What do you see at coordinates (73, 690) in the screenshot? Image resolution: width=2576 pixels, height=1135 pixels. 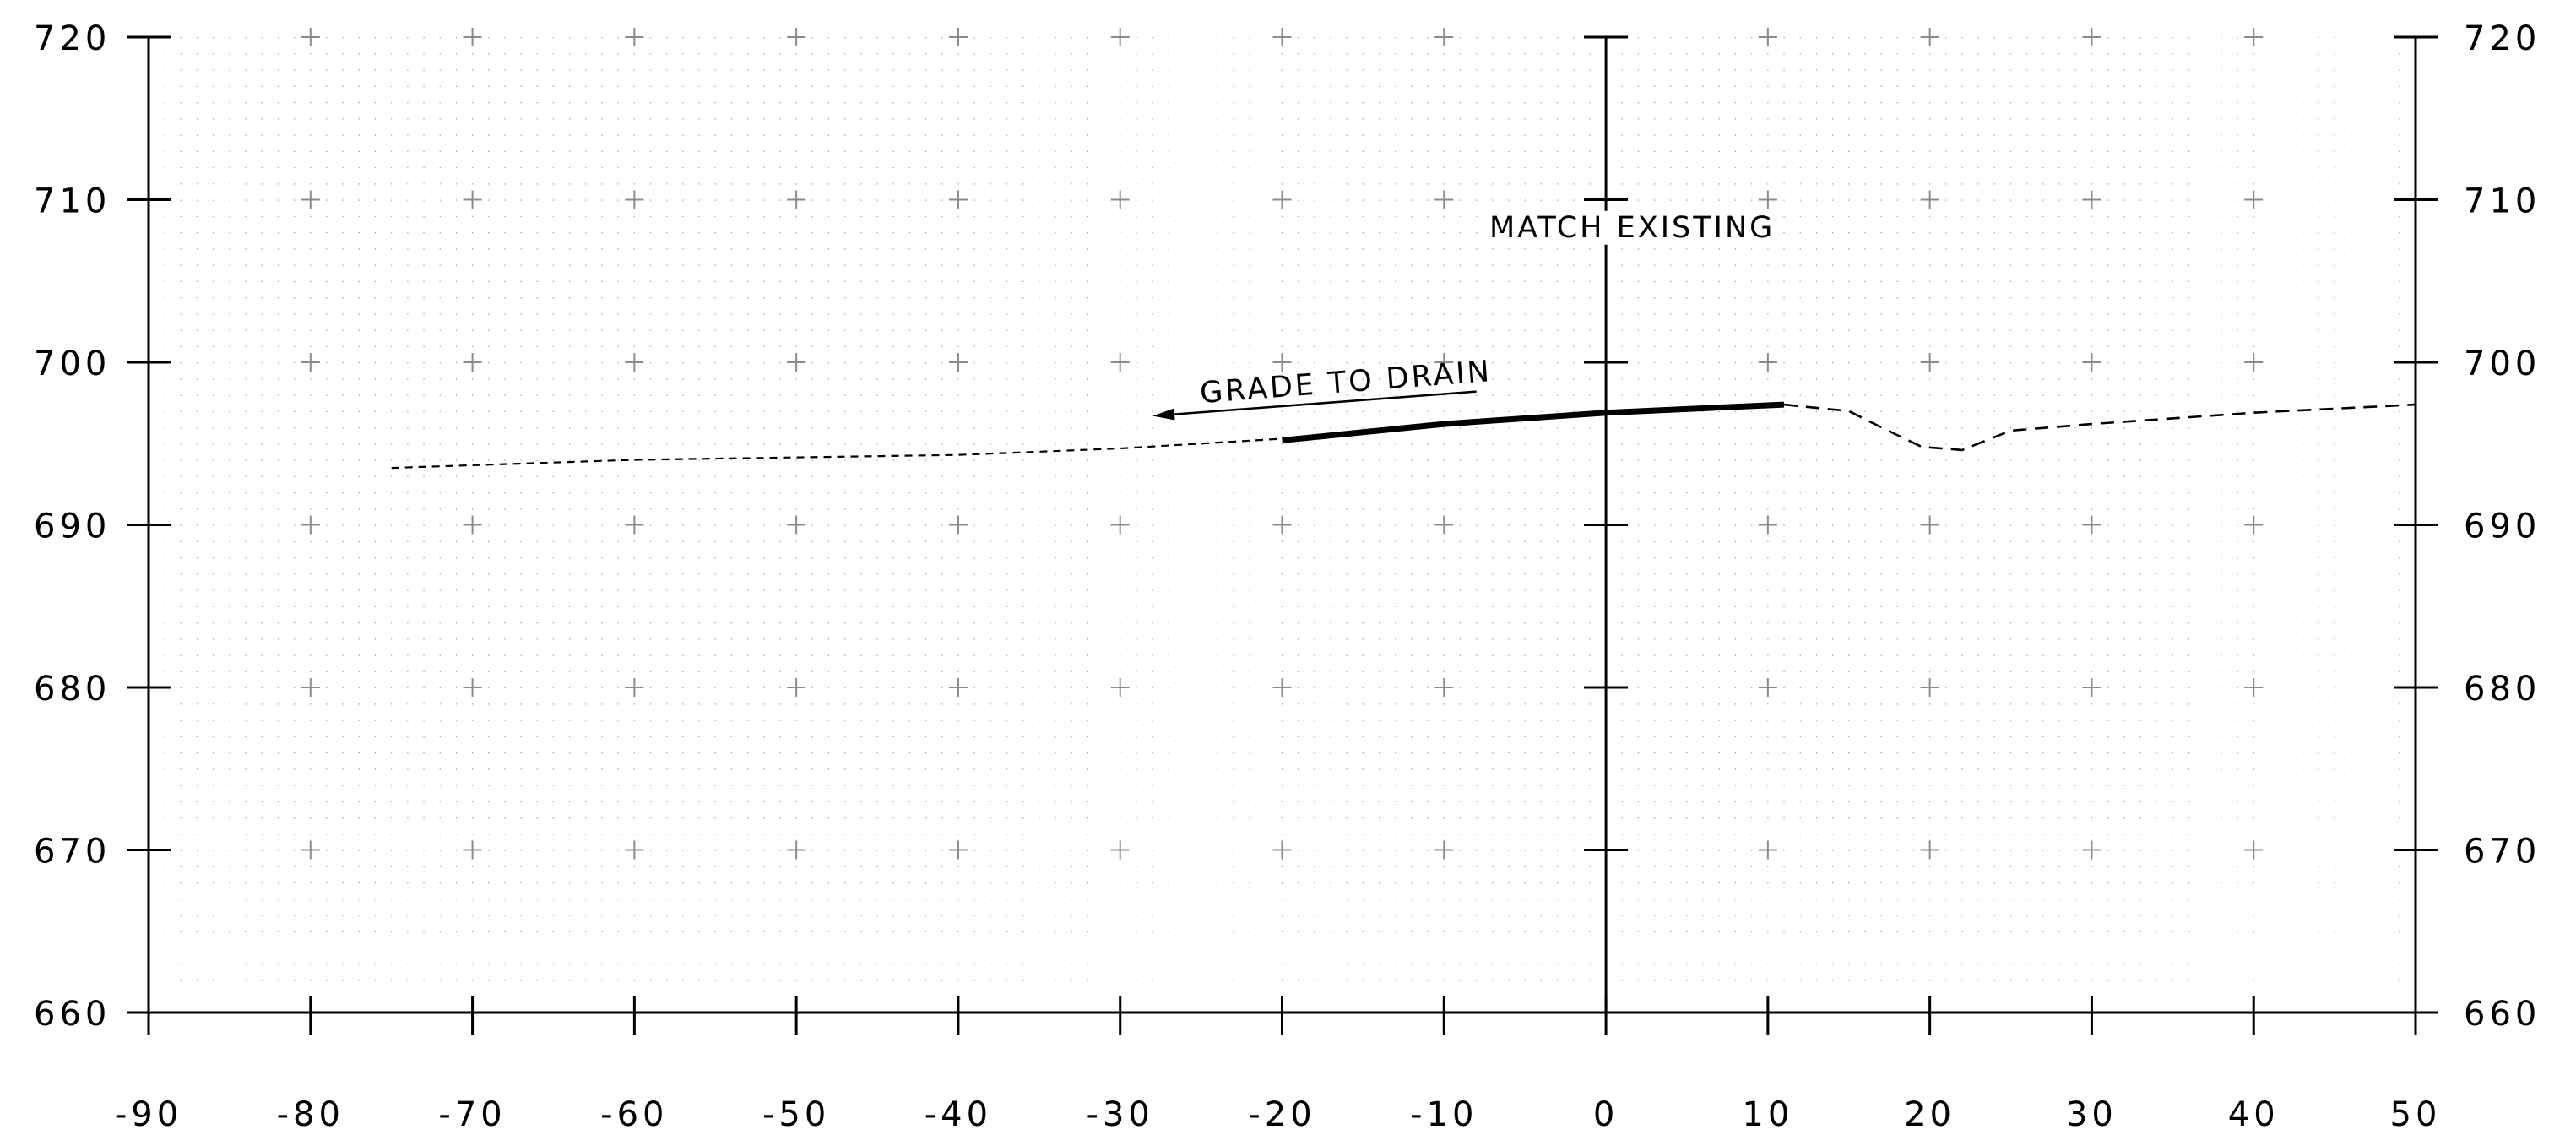 I see `left-y-tick-label: 680` at bounding box center [73, 690].